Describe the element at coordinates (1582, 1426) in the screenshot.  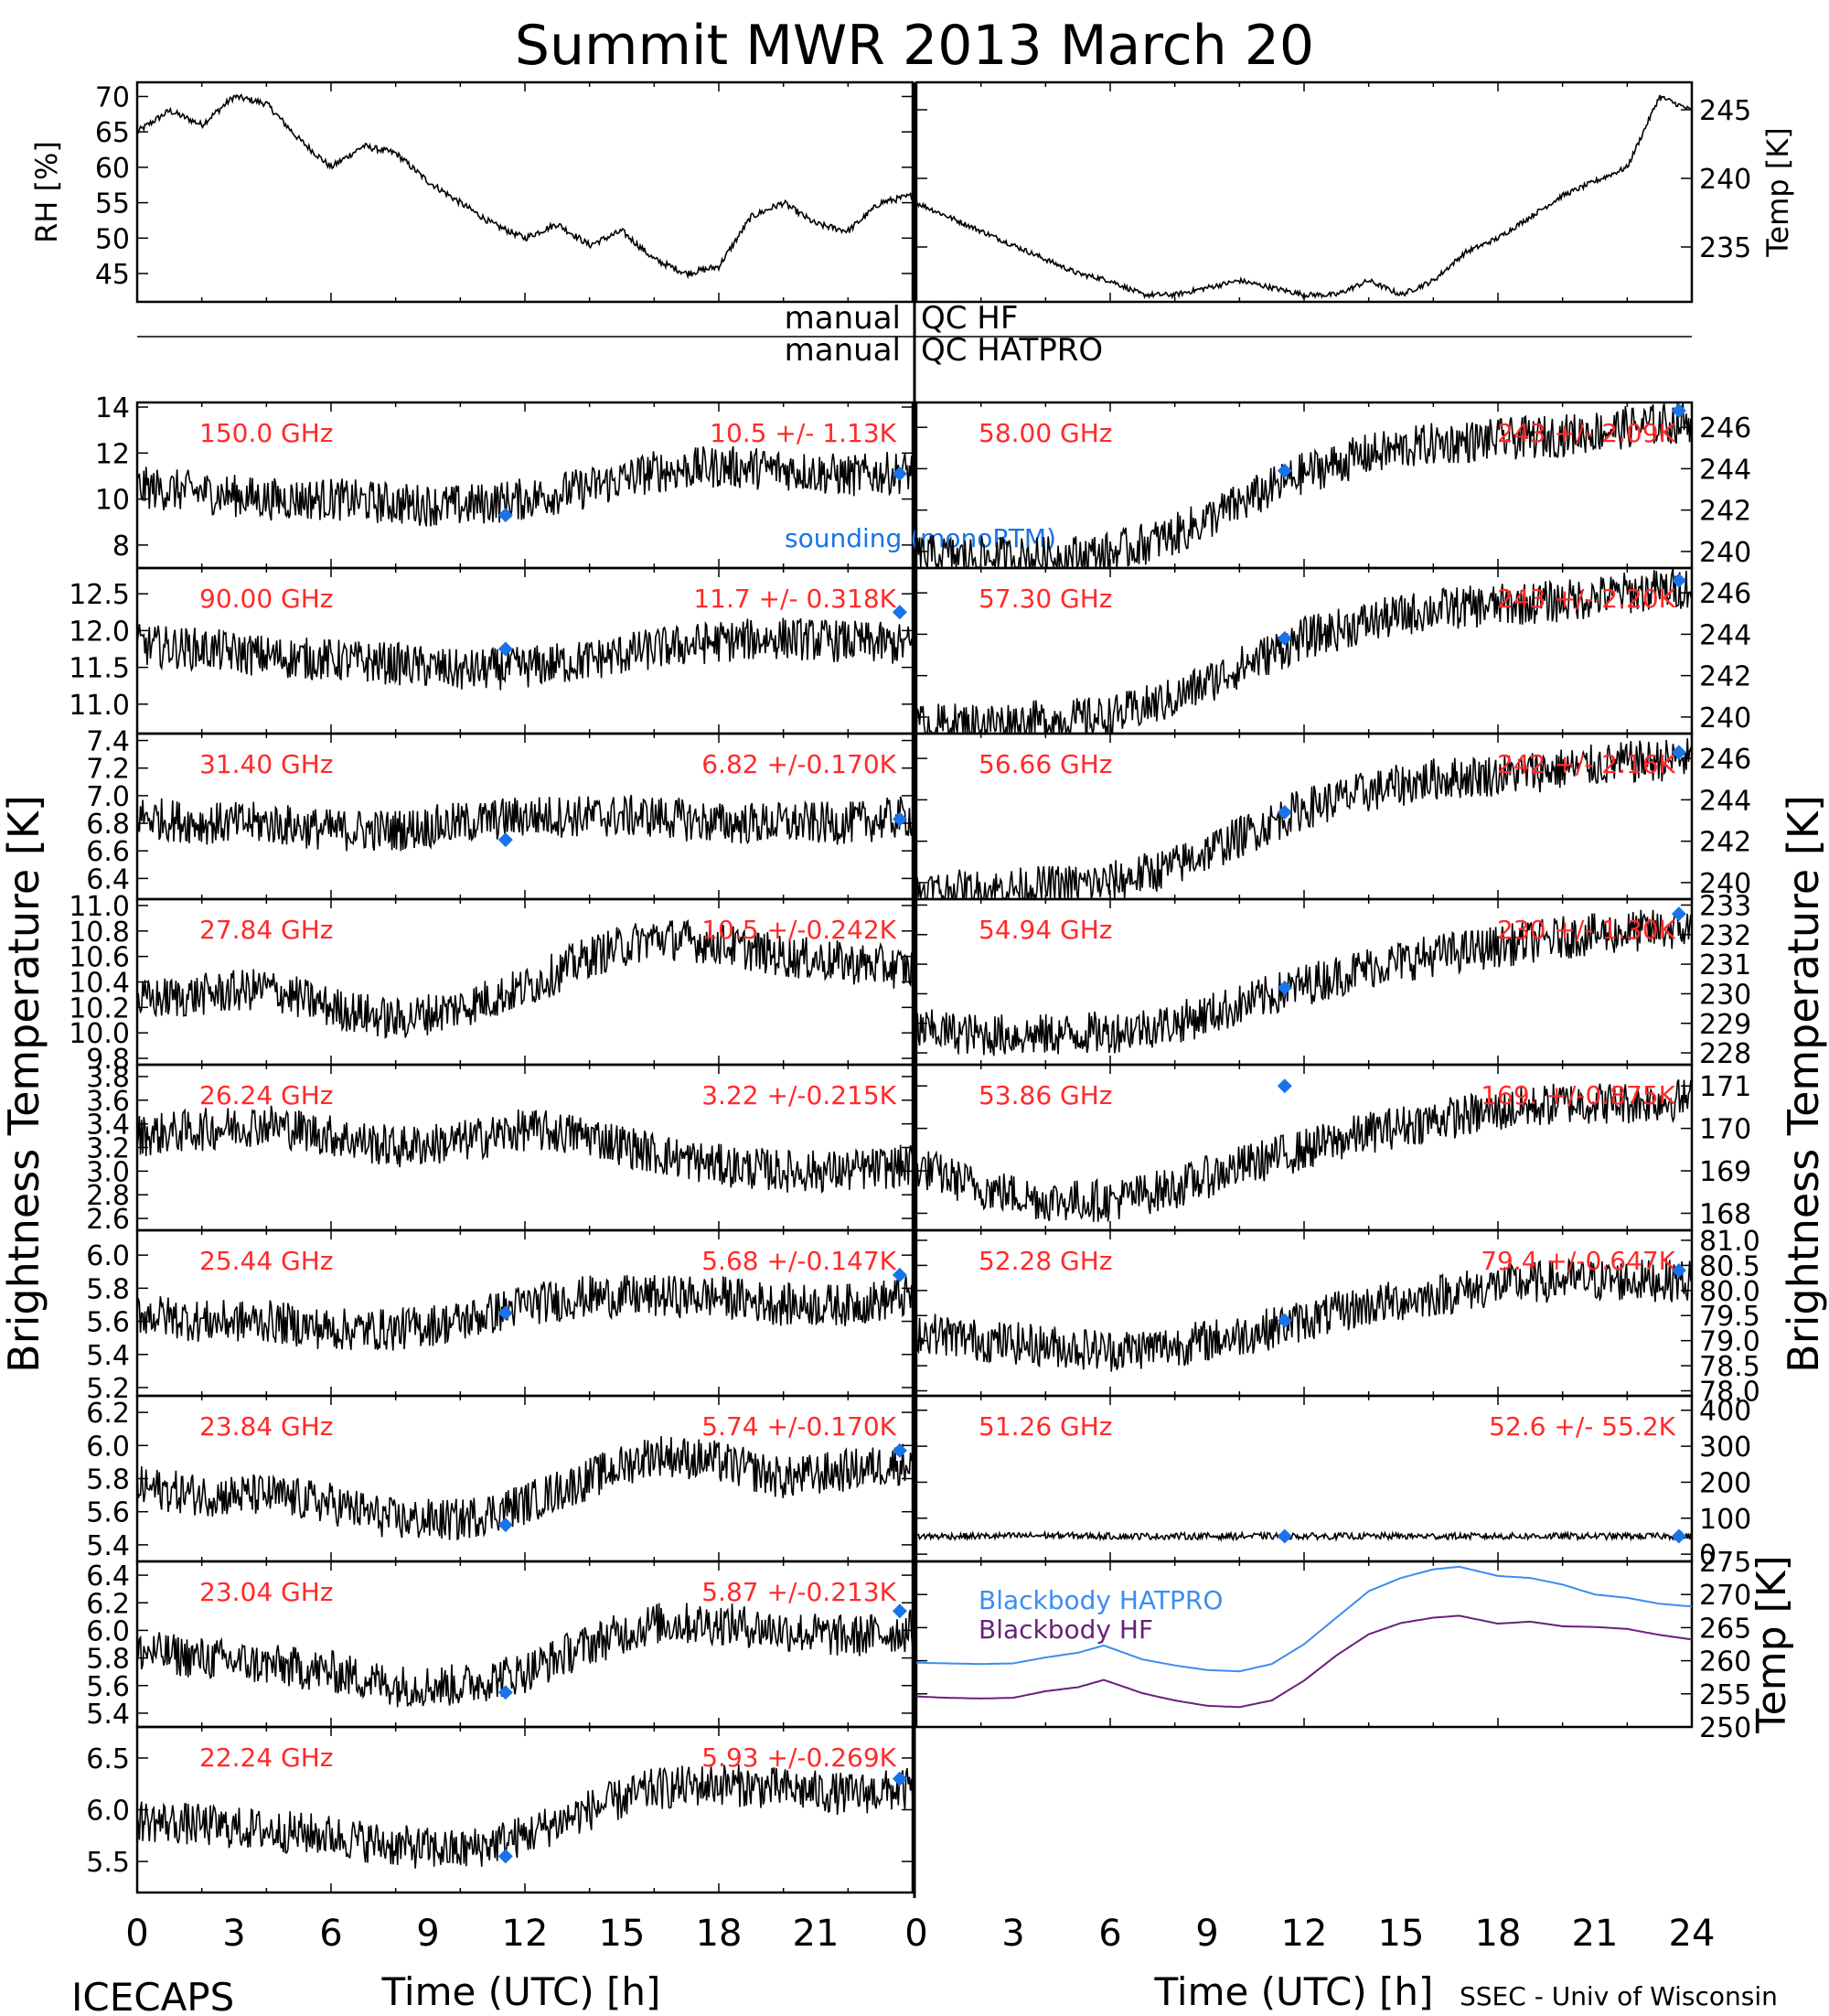
I see `panel-ch-51.26-stat-label: 52.6 +/- 55.2K` at that location.